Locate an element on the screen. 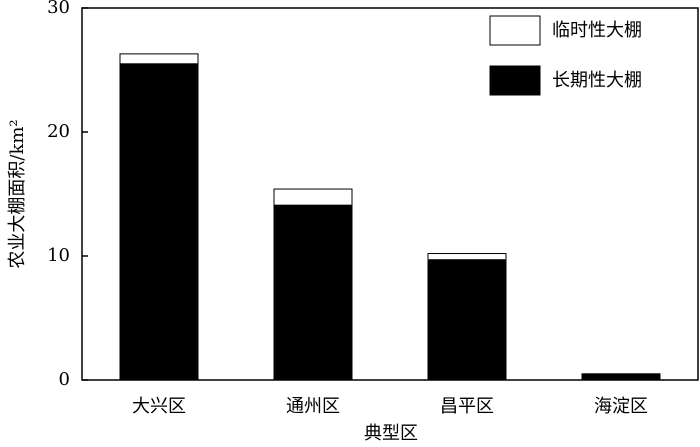 The height and width of the screenshot is (447, 700). legend-label: 长期性大棚 is located at coordinates (597, 80).